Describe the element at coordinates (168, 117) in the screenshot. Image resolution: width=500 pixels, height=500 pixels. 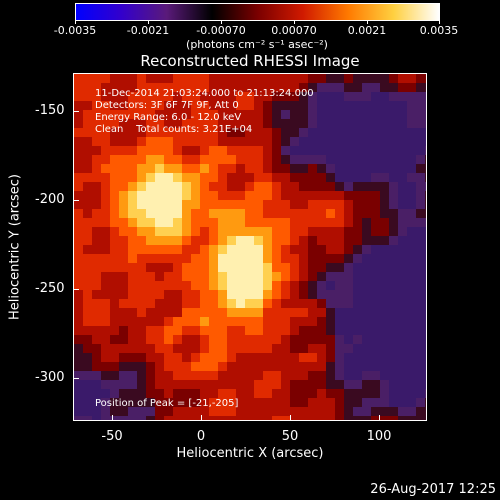
I see `energy-range-text: Energy Range: 6.0 - 12.0 keV` at that location.